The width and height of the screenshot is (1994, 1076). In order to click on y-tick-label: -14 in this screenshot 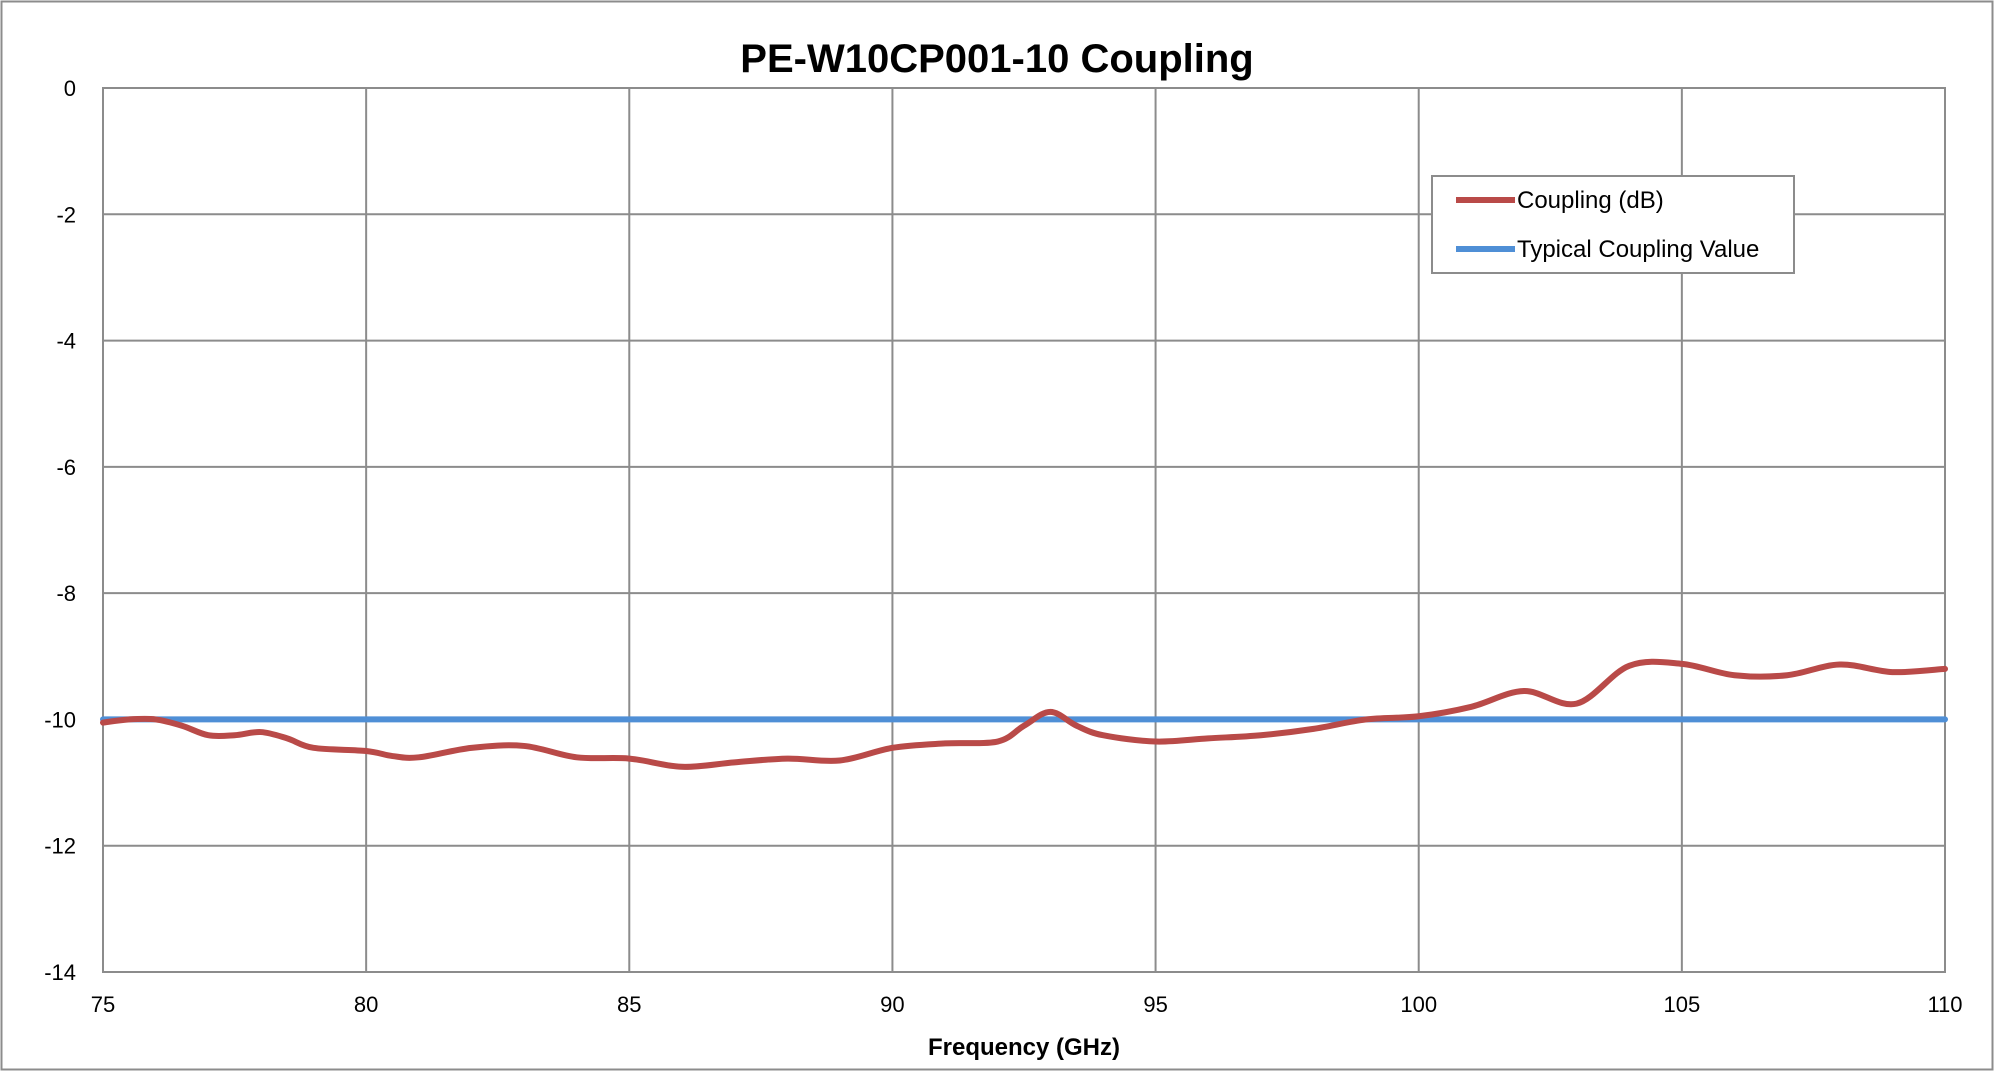, I will do `click(60, 972)`.